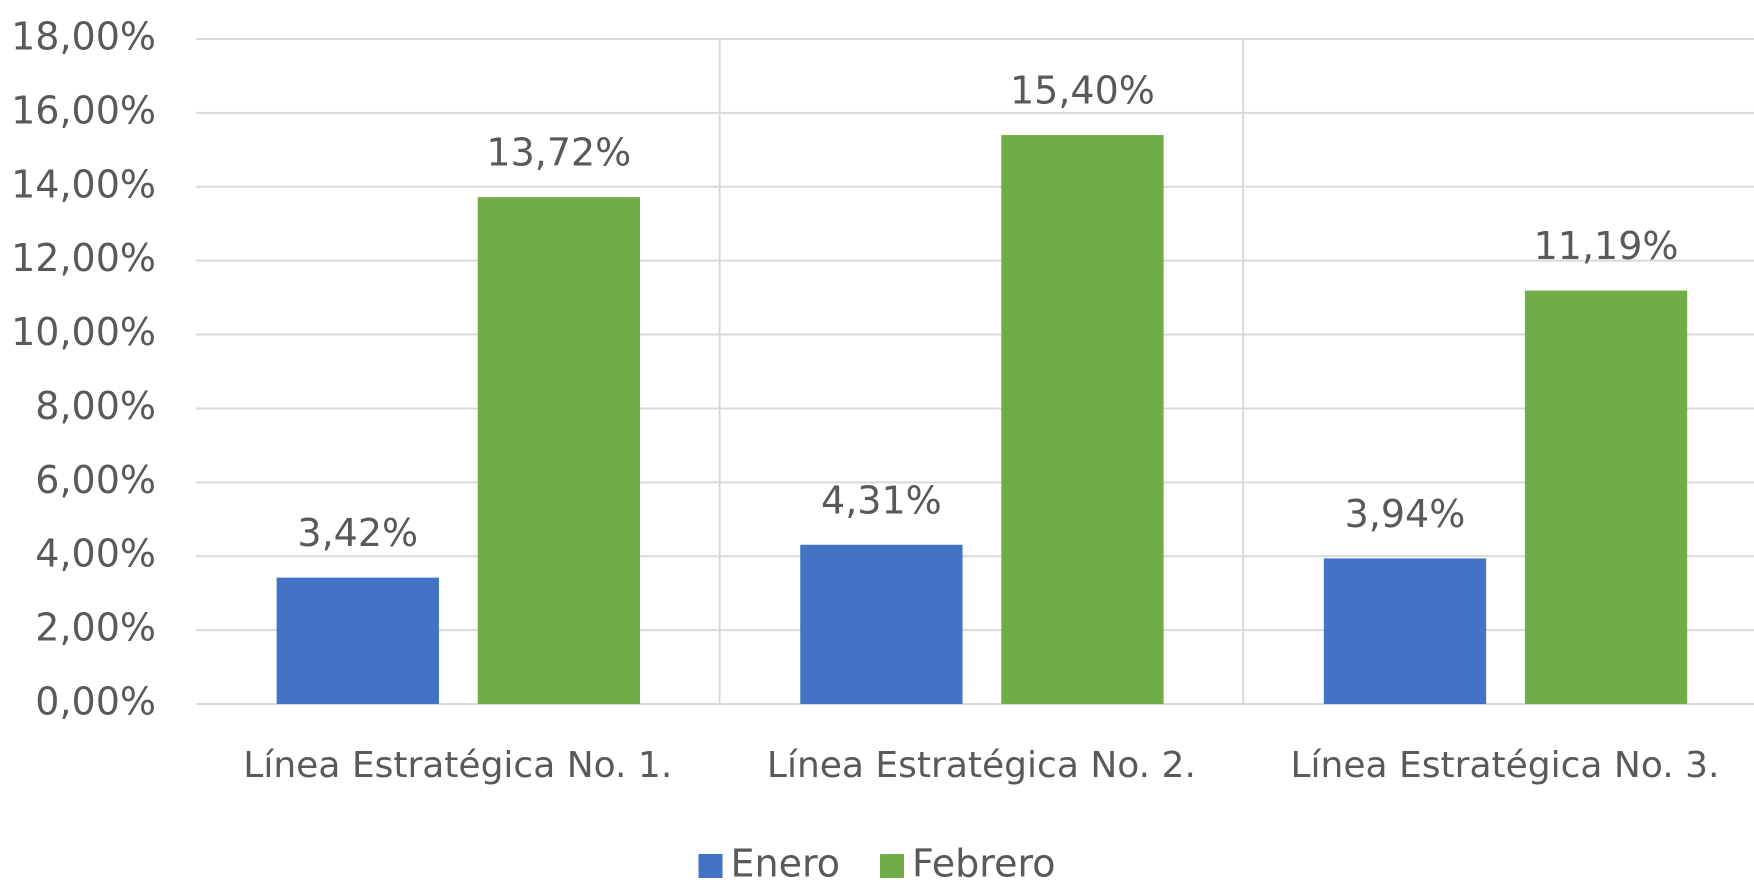 Image resolution: width=1754 pixels, height=896 pixels. I want to click on x-tick-label: Línea Estratégica No. 1., so click(457, 765).